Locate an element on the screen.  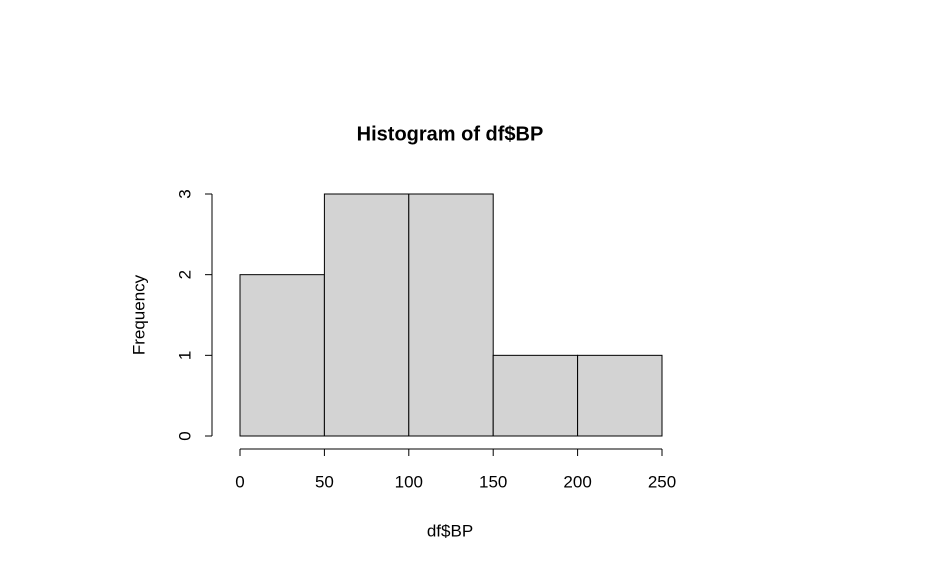
y-tick-label: 1 is located at coordinates (184, 355).